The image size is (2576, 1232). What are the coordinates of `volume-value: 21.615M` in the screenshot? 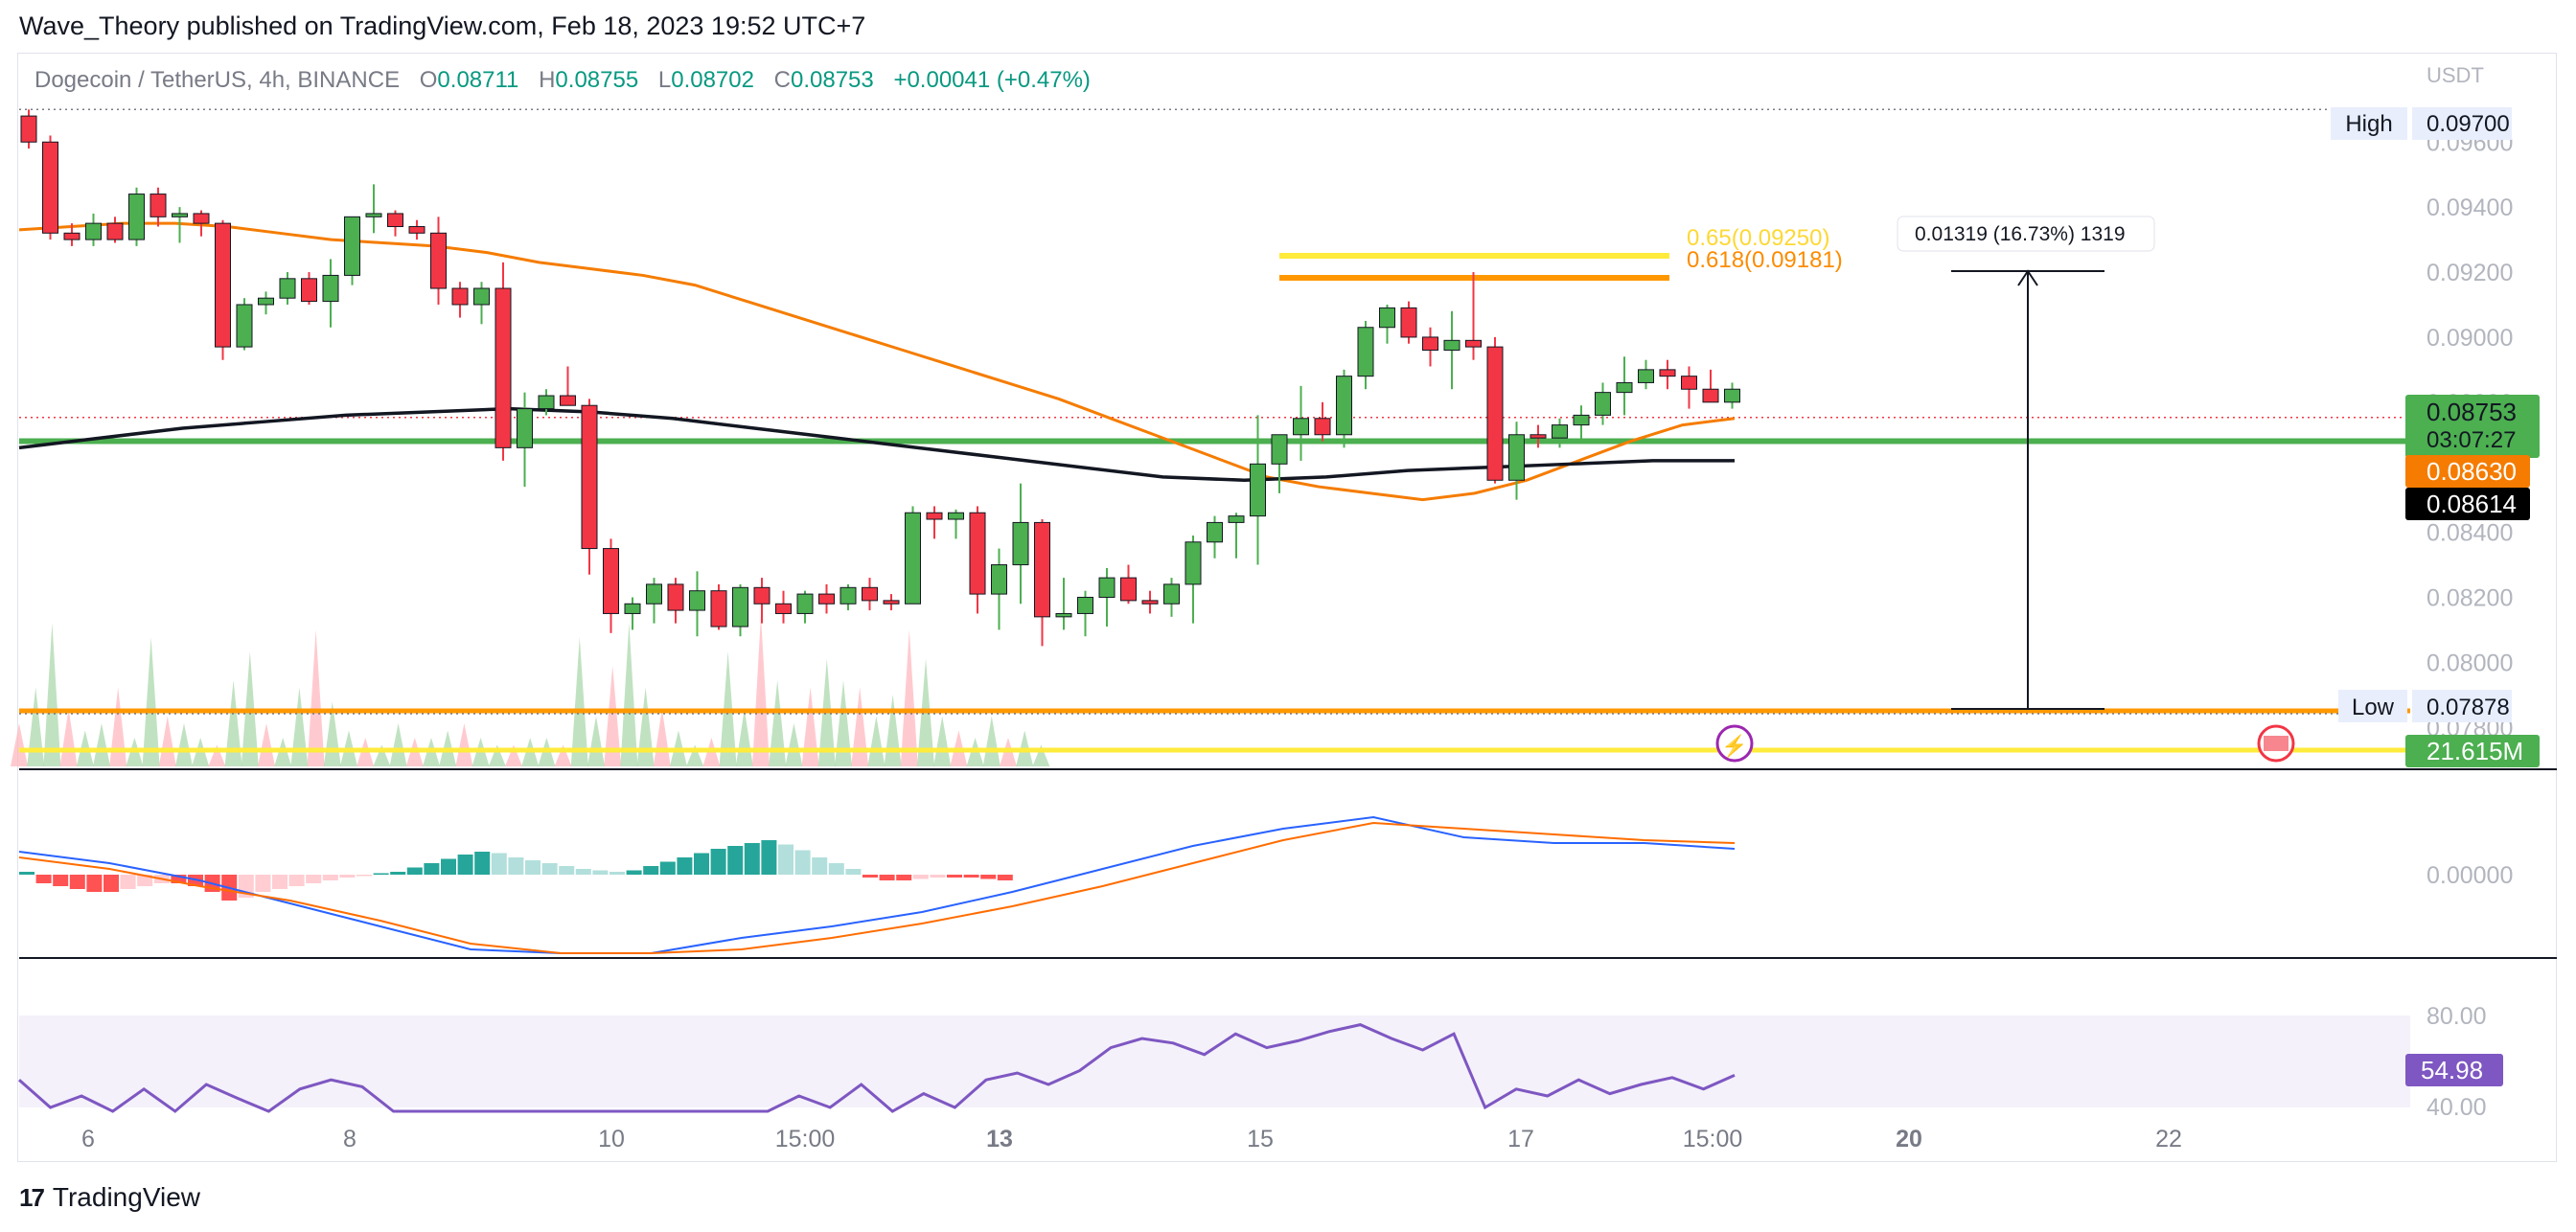 It's located at (2474, 751).